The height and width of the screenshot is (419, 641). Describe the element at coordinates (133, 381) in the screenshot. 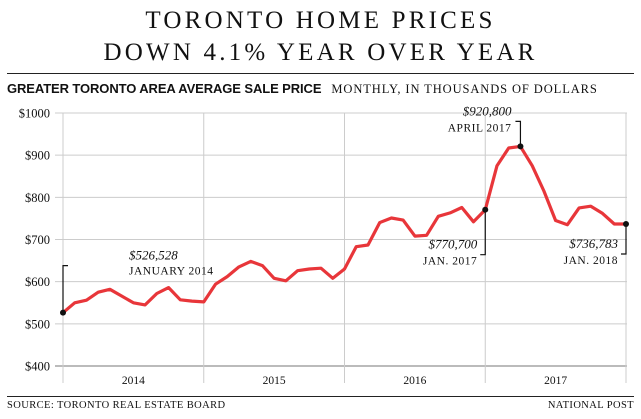

I see `x-tick-label: 2014` at that location.